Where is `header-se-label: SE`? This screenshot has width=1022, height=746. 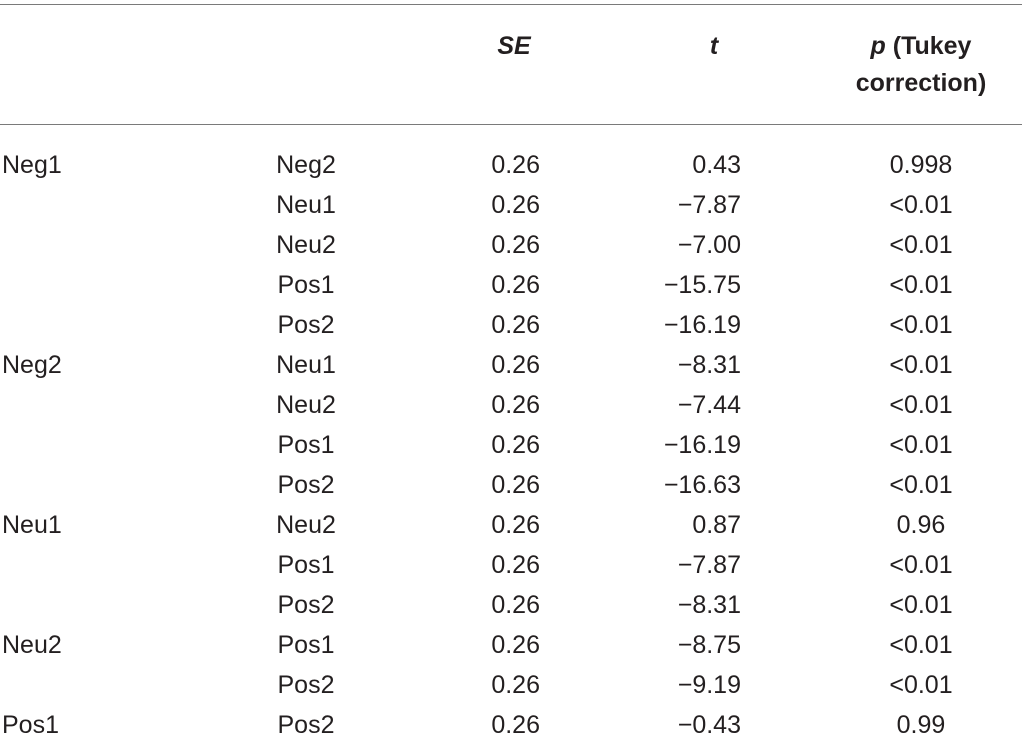
header-se-label: SE is located at coordinates (514, 46).